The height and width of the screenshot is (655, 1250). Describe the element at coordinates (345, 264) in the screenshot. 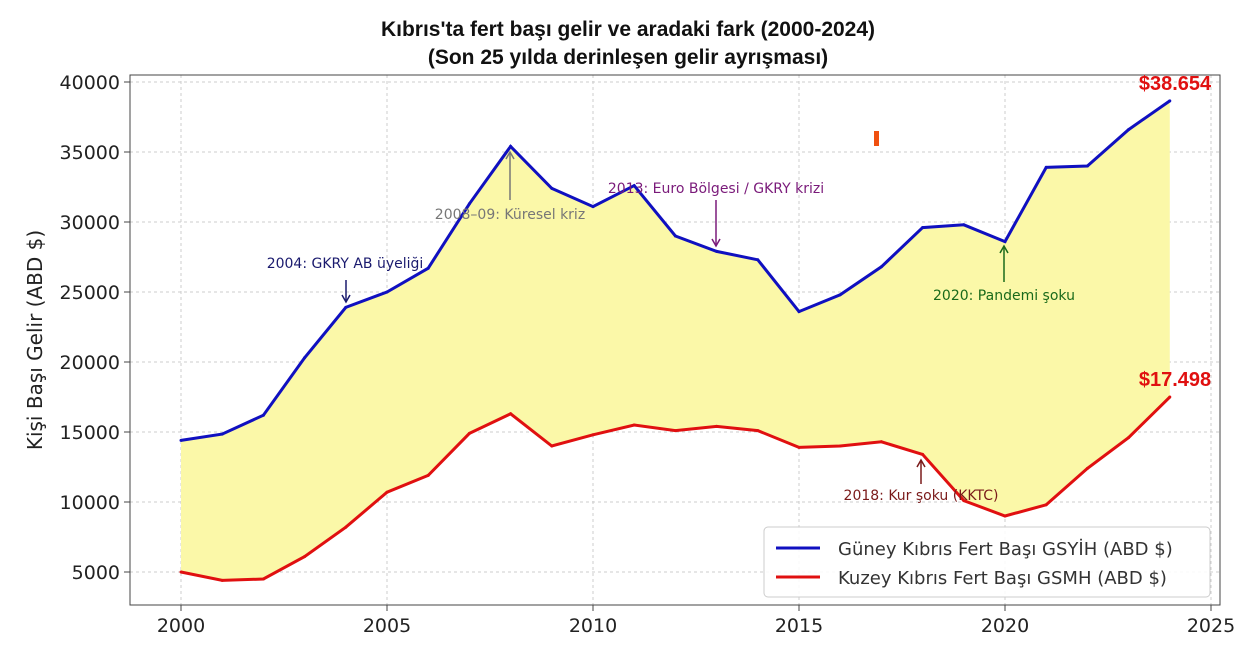

I see `annotation-label: 2004: GKRY AB üyeliği` at that location.